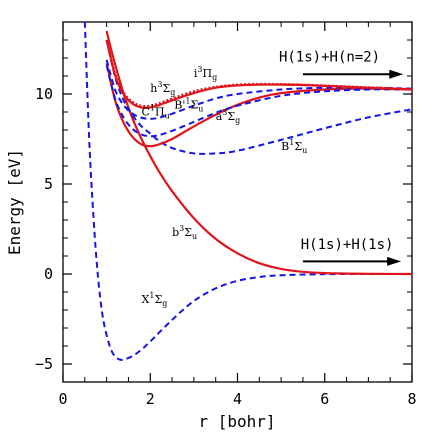 This screenshot has width=436, height=436. Describe the element at coordinates (155, 299) in the screenshot. I see `state-label: X1Σg` at that location.